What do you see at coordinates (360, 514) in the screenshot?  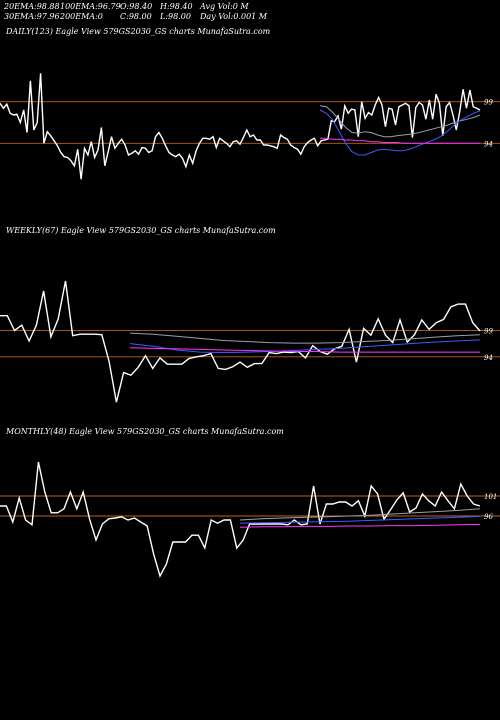 I see `monthly-ema-gray-line` at bounding box center [360, 514].